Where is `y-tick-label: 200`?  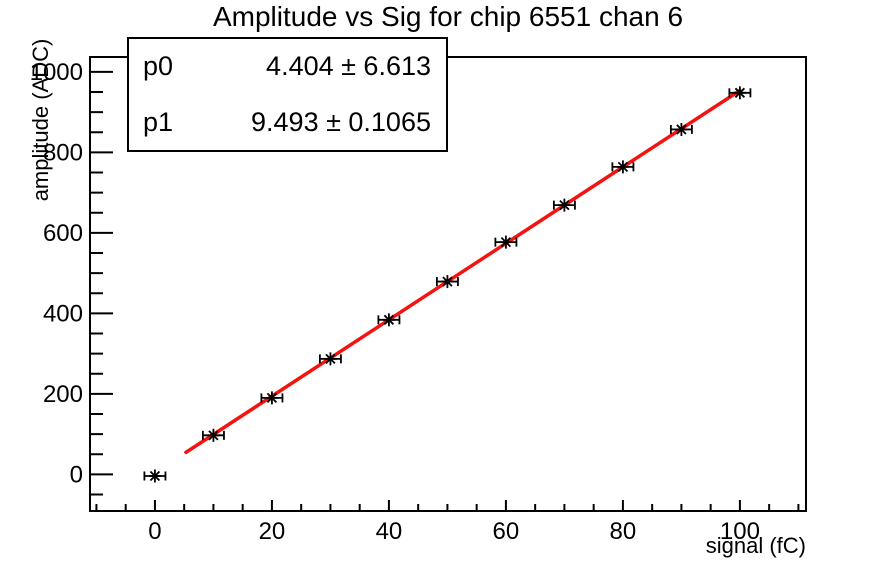
y-tick-label: 200 is located at coordinates (63, 394).